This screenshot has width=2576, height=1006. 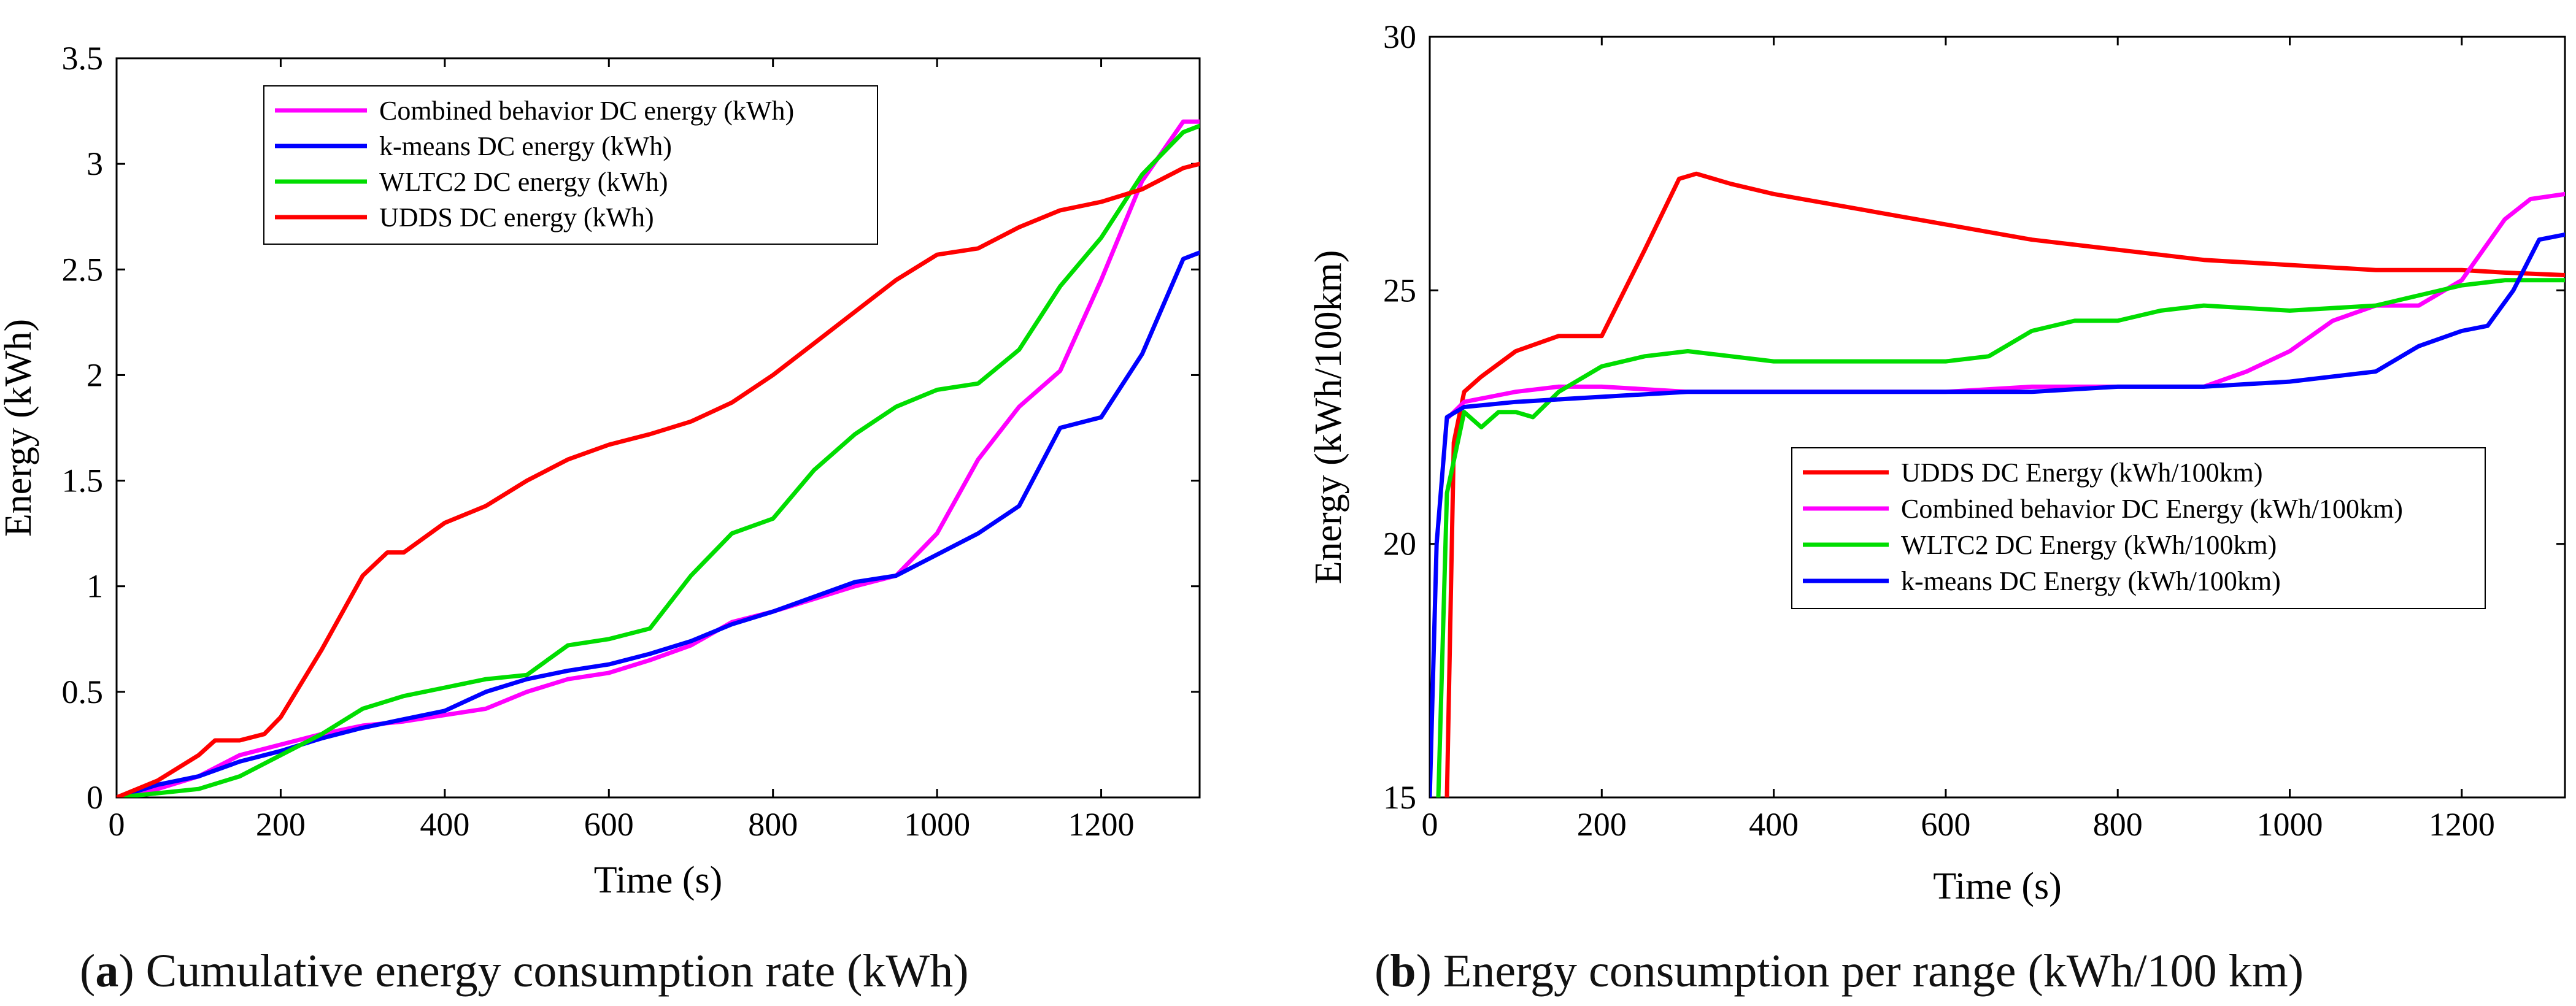 What do you see at coordinates (83, 269) in the screenshot?
I see `y-tick-label: 2.5` at bounding box center [83, 269].